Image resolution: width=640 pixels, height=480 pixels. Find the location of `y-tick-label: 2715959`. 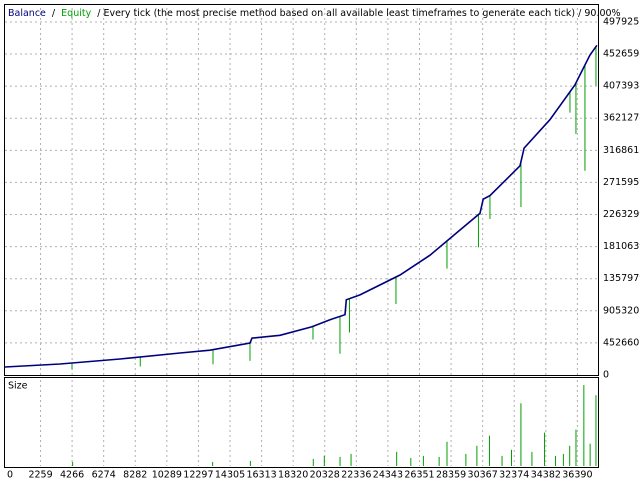

y-tick-label: 2715959 is located at coordinates (621, 182).